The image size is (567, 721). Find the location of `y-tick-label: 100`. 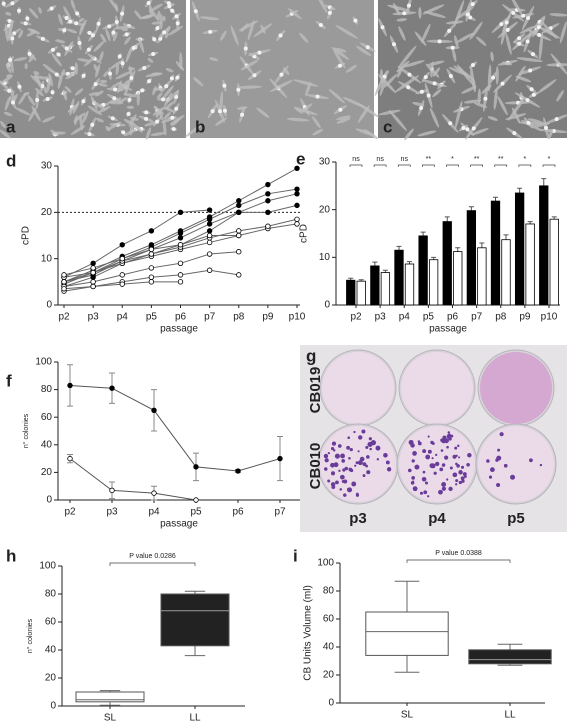

y-tick-label: 100 is located at coordinates (43, 362).